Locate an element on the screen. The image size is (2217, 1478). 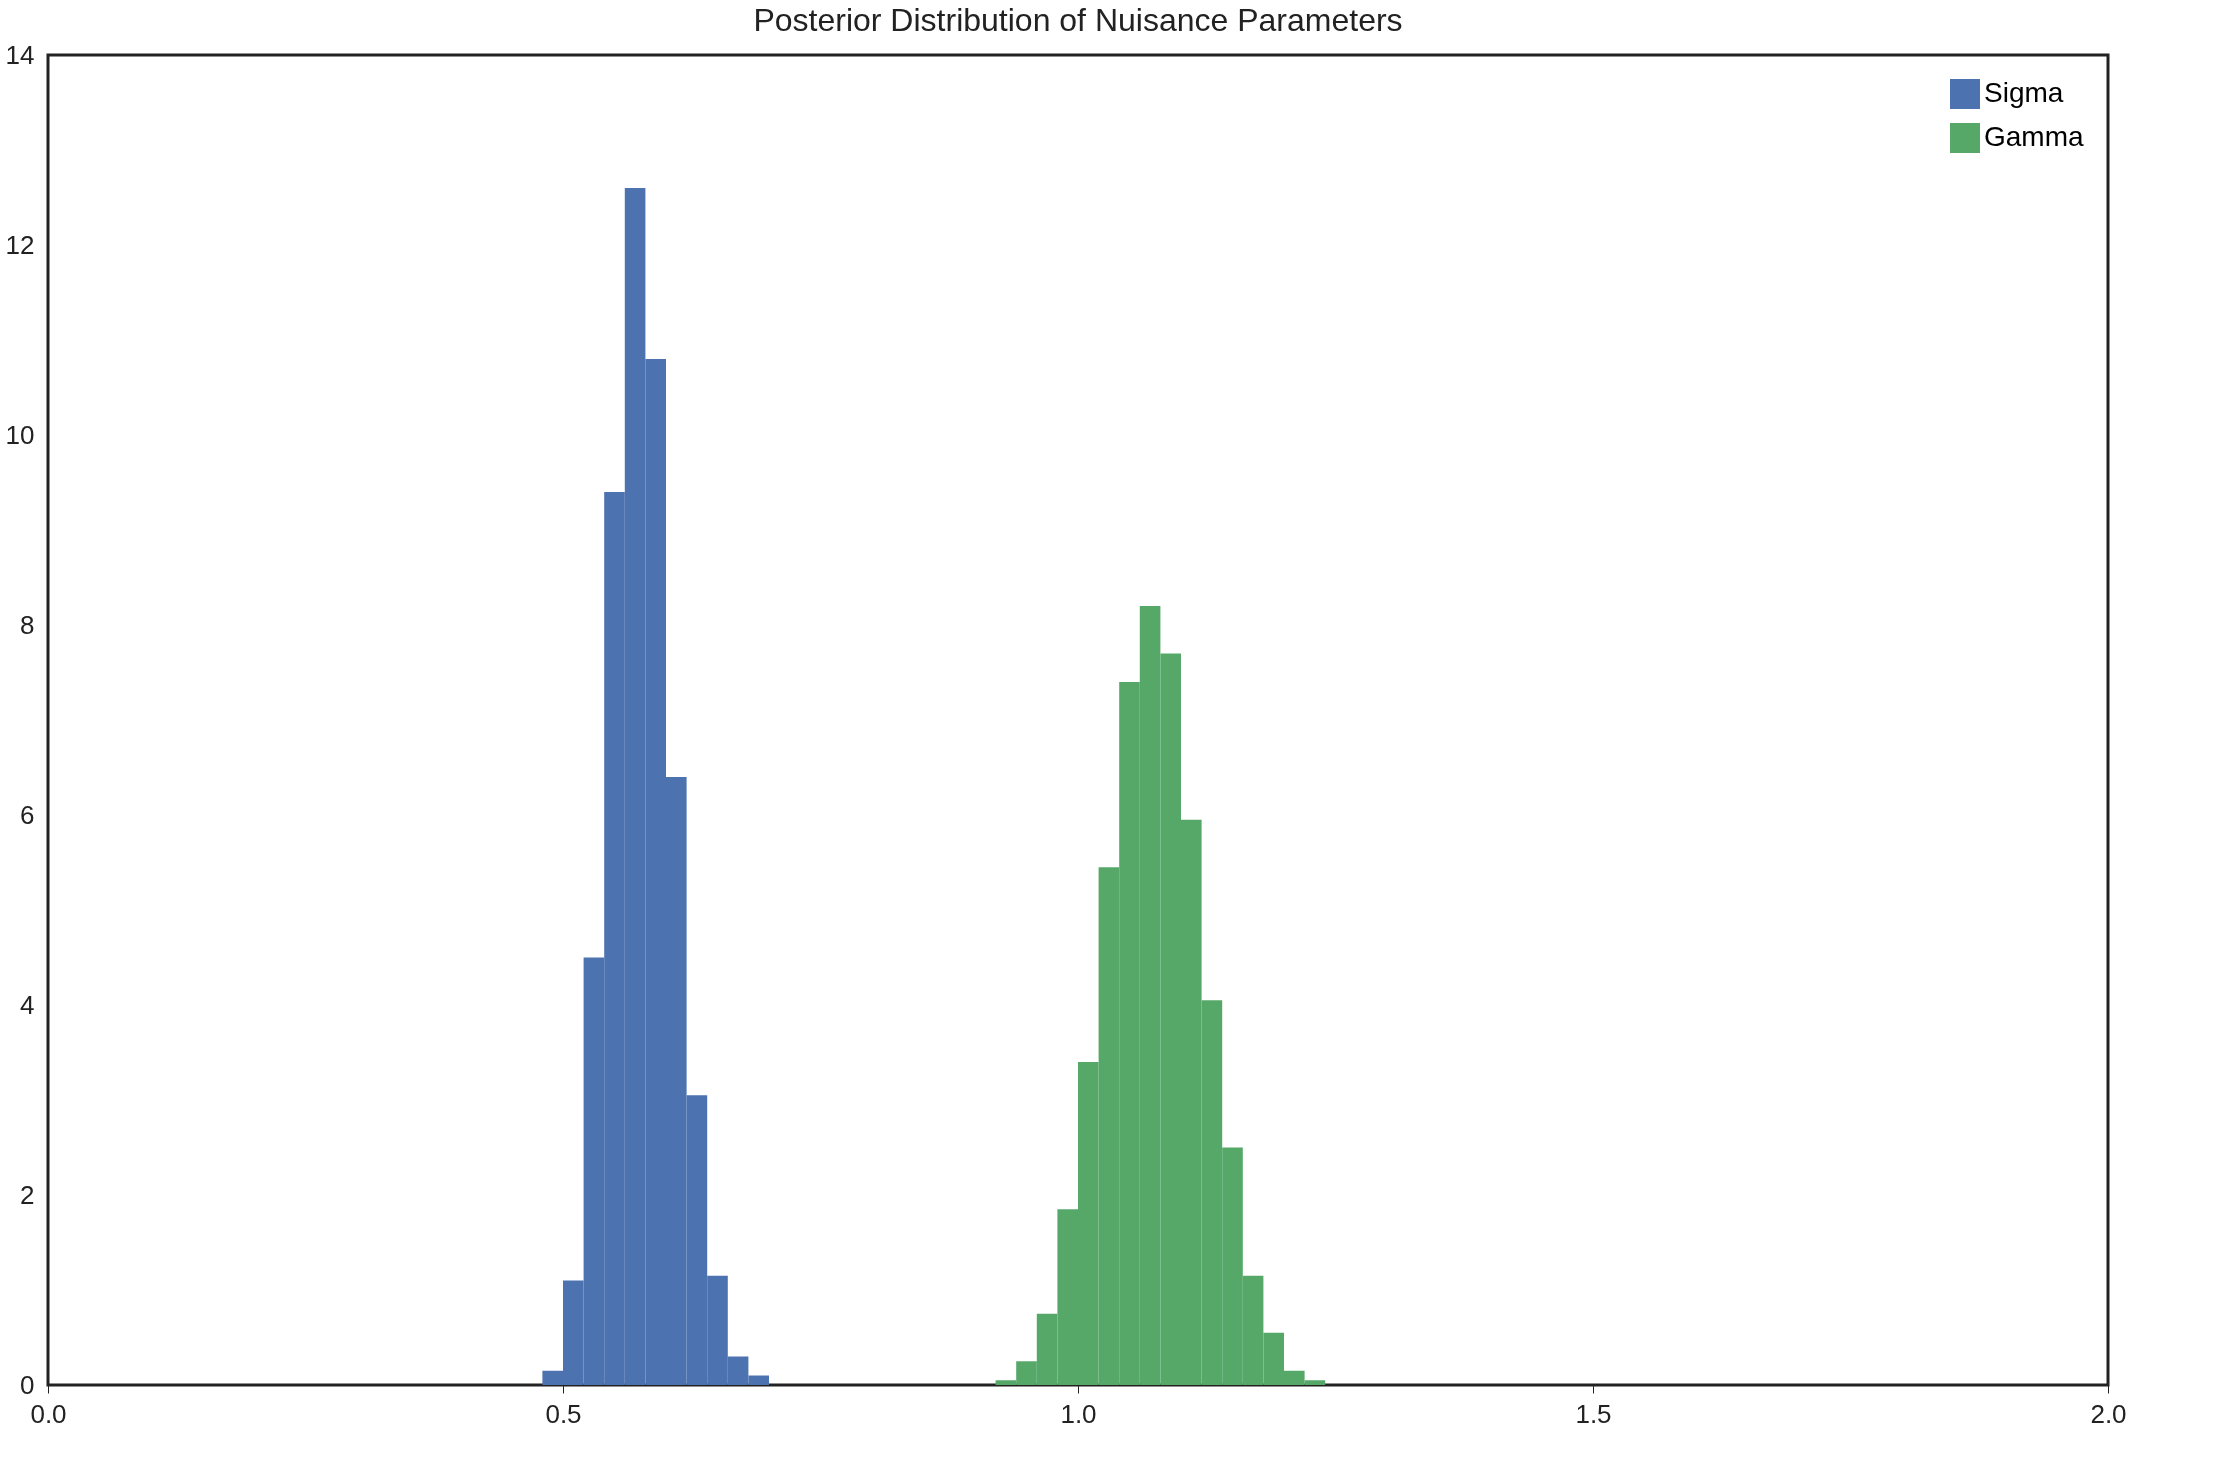
y-tick-label: 12 is located at coordinates (20, 244).